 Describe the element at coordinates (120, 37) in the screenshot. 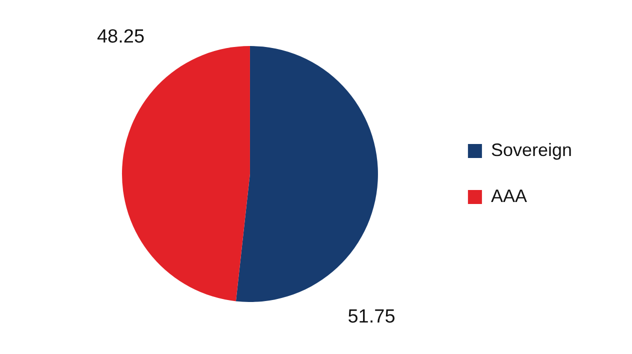

I see `data-label: 48.25` at that location.